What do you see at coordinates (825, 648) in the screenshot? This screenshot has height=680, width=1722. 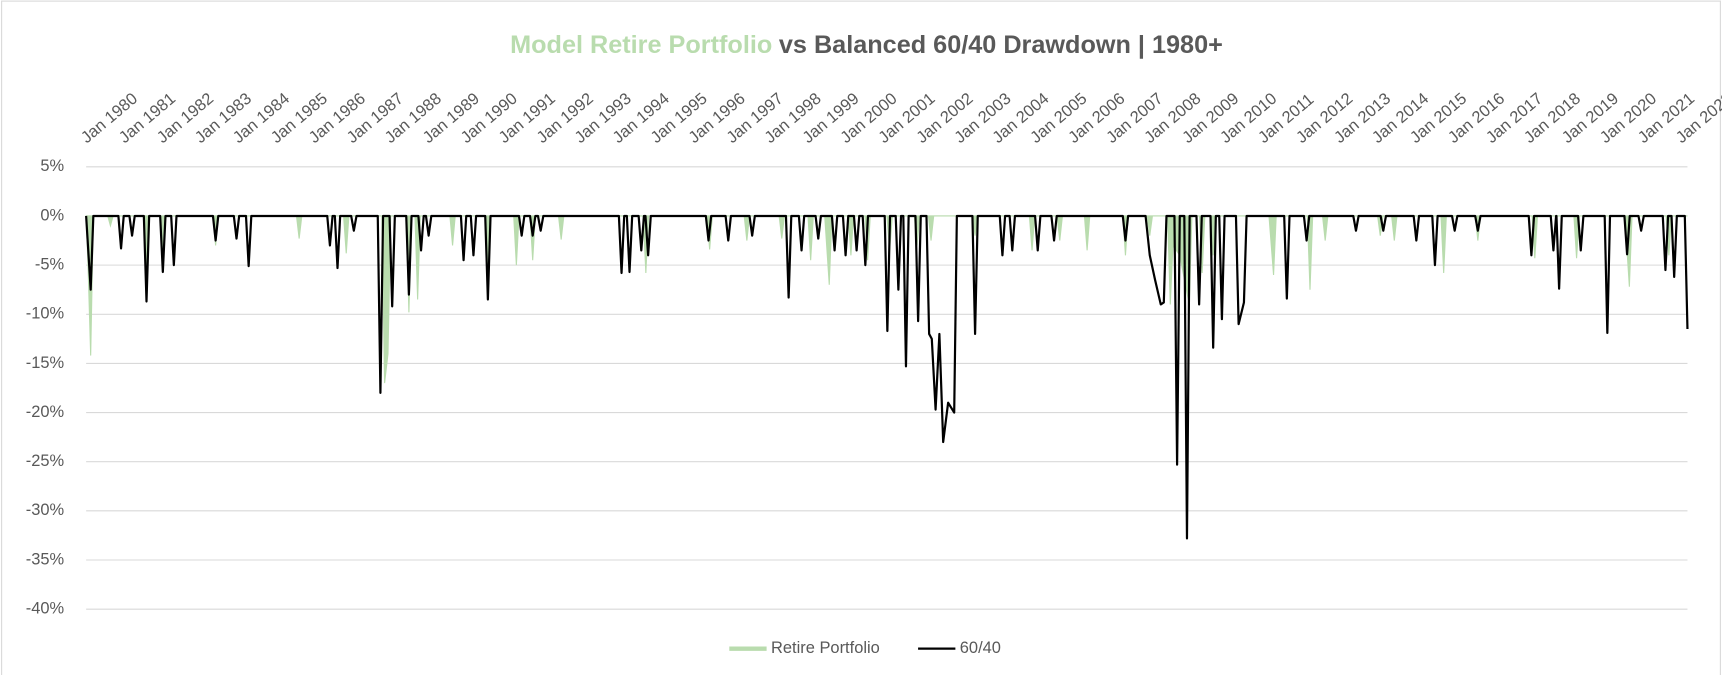 I see `legend-label: Retire Portfolio` at bounding box center [825, 648].